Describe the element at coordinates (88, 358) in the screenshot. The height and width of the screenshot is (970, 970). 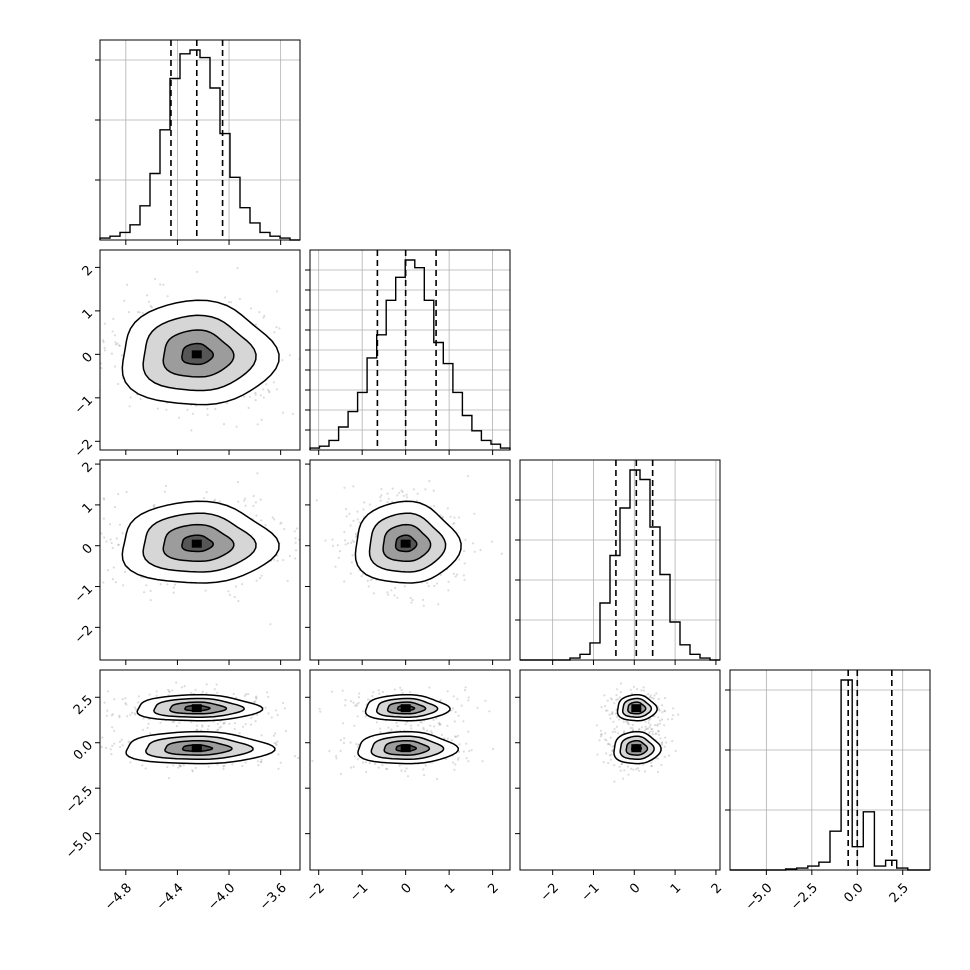
I see `y-tick-label: 0` at that location.